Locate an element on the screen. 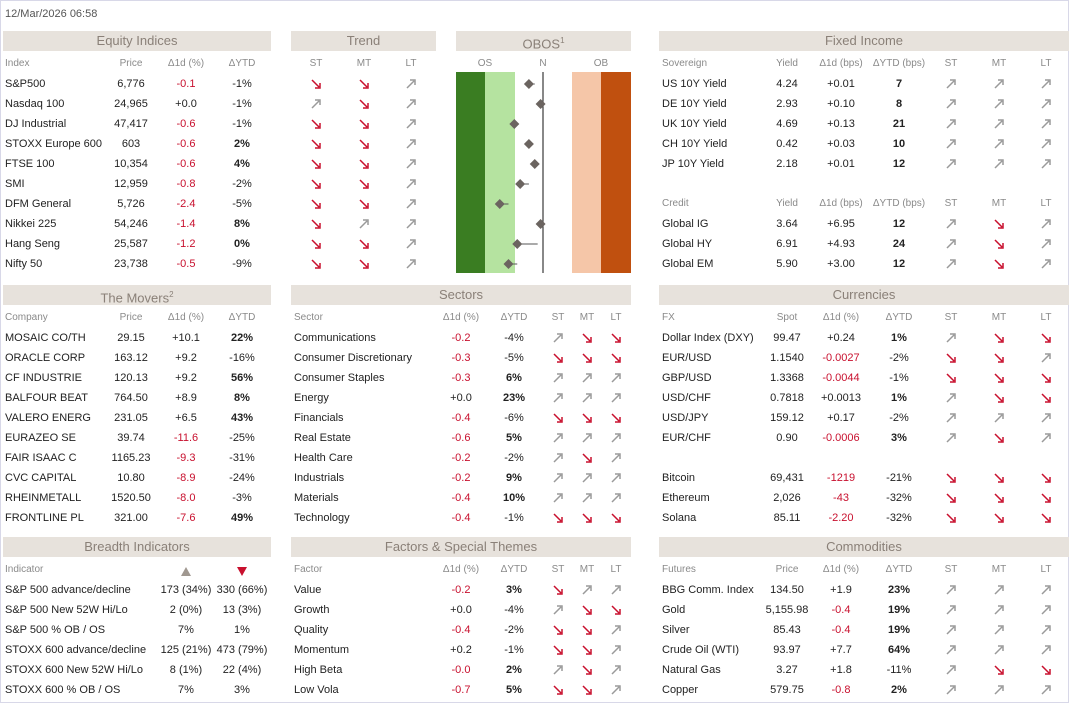 The image size is (1069, 704). cell: 3% is located at coordinates (242, 690).